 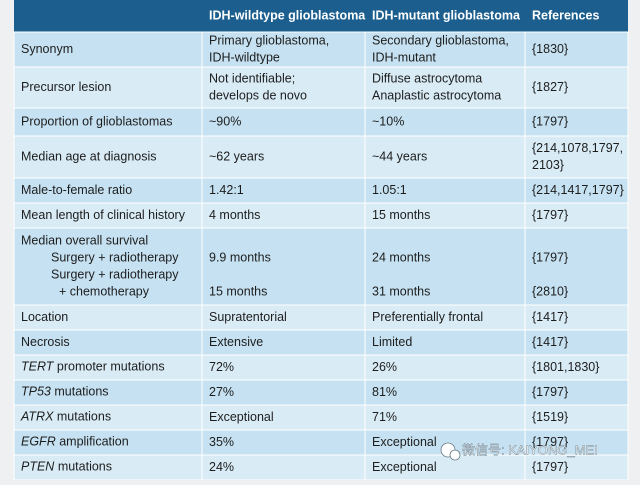 What do you see at coordinates (401, 257) in the screenshot?
I see `cell-text: 24 months` at bounding box center [401, 257].